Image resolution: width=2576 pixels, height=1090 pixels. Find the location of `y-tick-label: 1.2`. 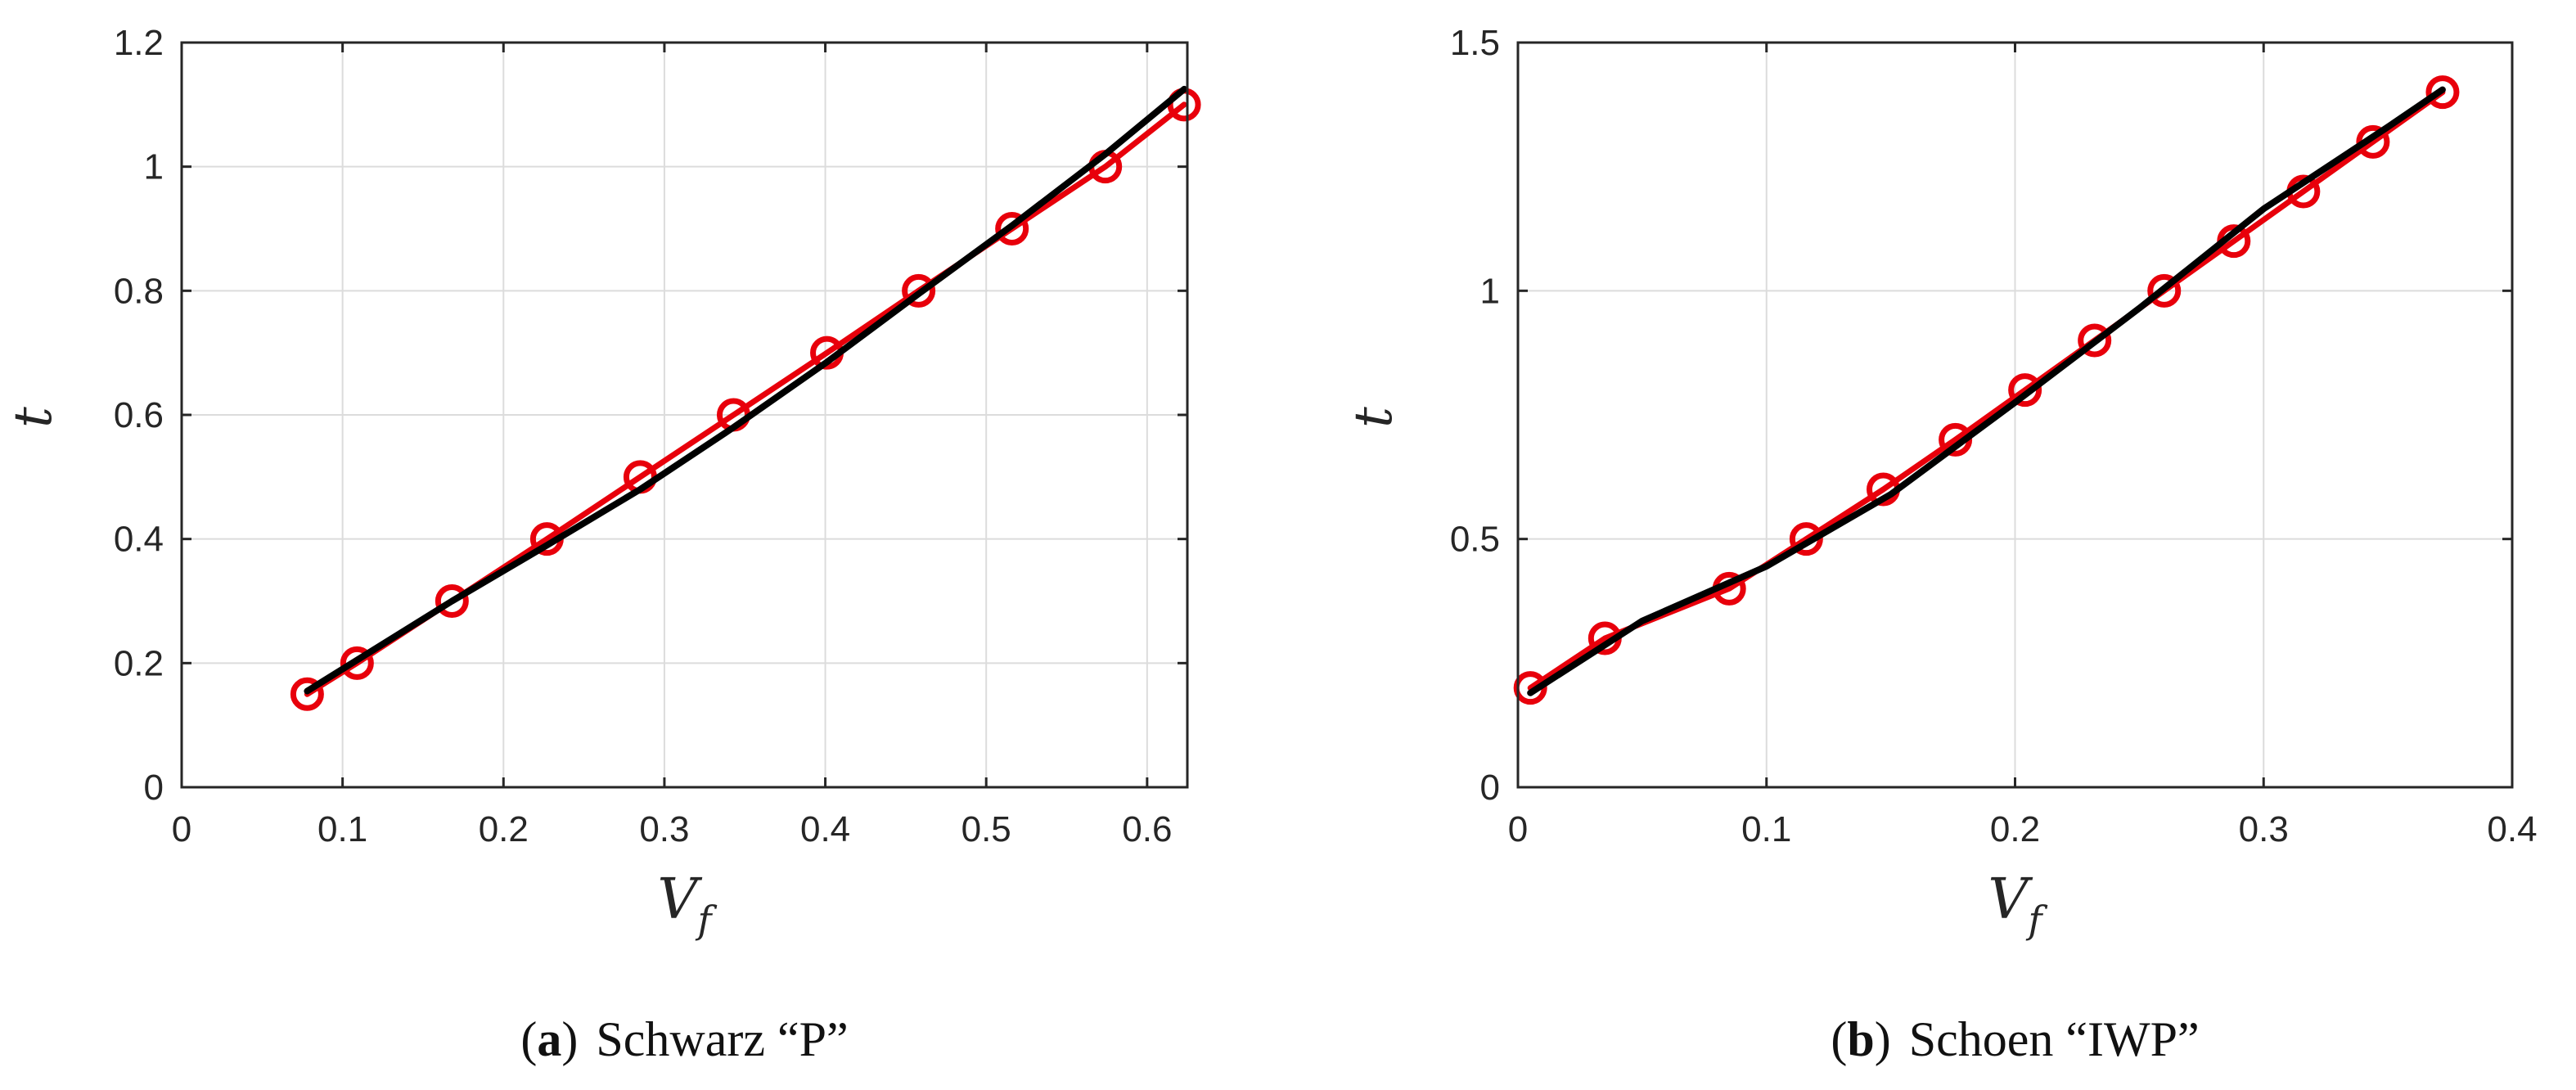

y-tick-label: 1.2 is located at coordinates (139, 43).